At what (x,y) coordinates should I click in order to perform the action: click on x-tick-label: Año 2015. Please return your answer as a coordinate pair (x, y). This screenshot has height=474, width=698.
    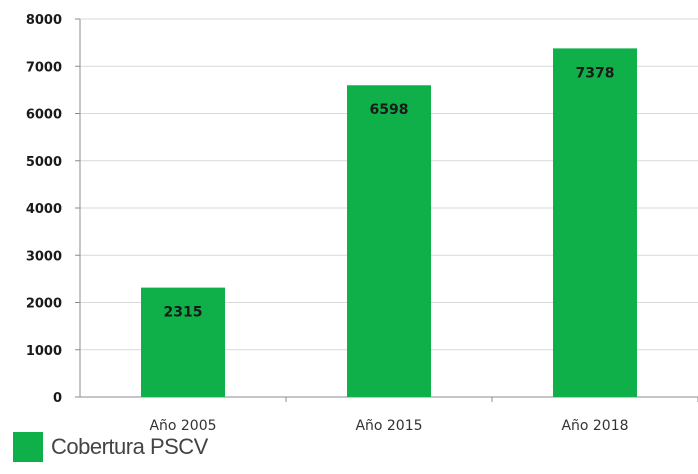
    Looking at the image, I should click on (388, 426).